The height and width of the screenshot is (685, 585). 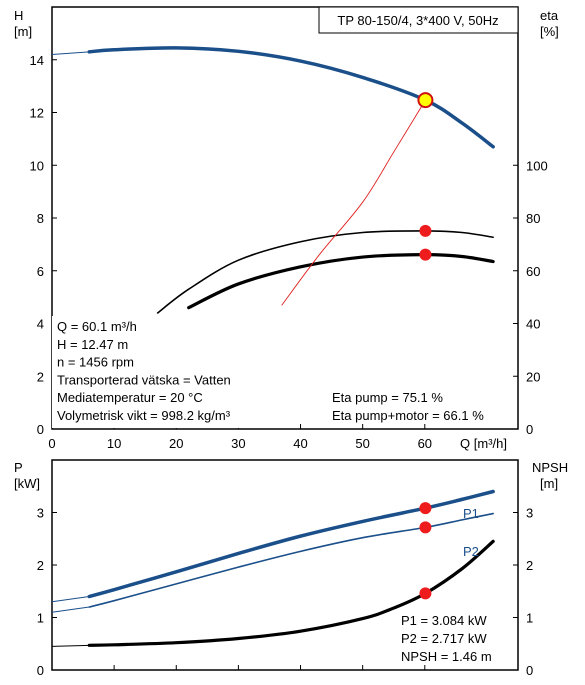 I want to click on info-right-line: Eta pump+motor = 66.1 %, so click(x=408, y=415).